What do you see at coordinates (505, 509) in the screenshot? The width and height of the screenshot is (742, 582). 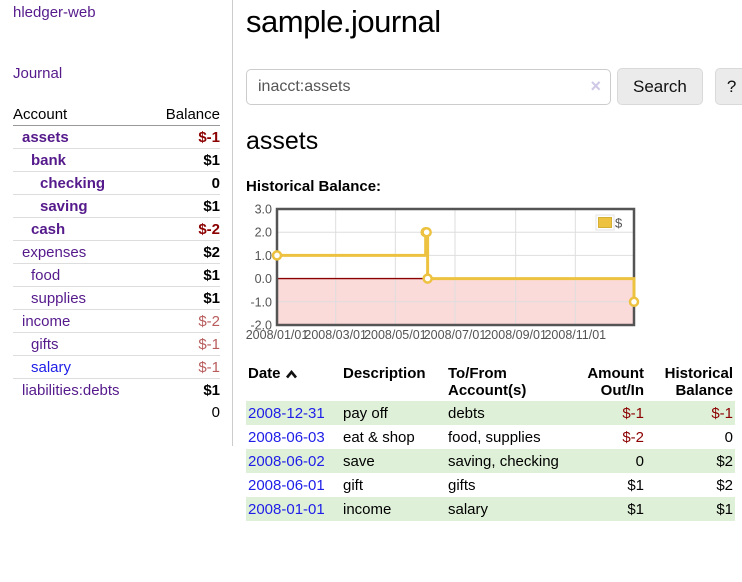 I see `register-cell-accounts: salary` at bounding box center [505, 509].